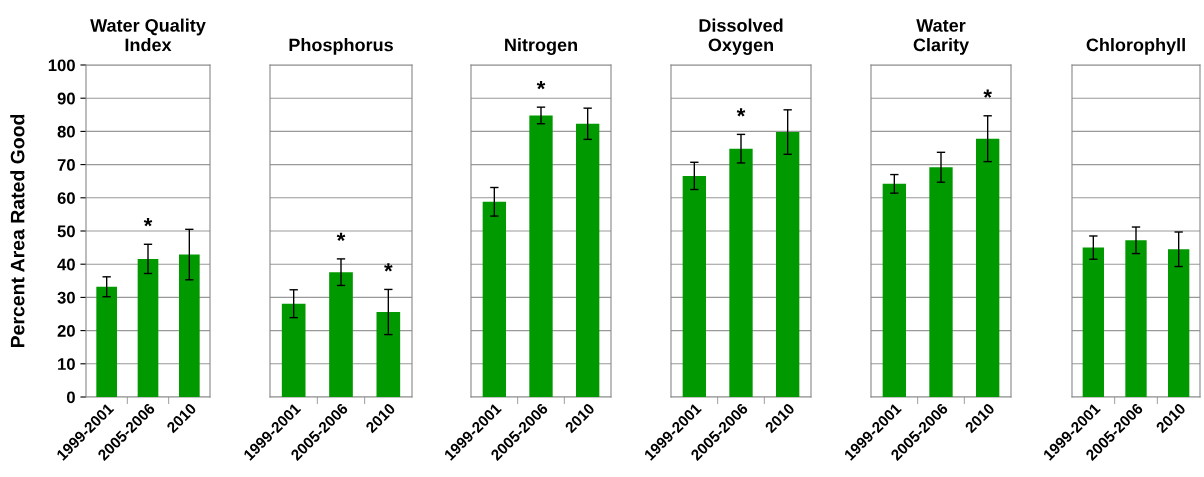 The width and height of the screenshot is (1204, 477). What do you see at coordinates (66, 198) in the screenshot?
I see `y-tick-label: 60` at bounding box center [66, 198].